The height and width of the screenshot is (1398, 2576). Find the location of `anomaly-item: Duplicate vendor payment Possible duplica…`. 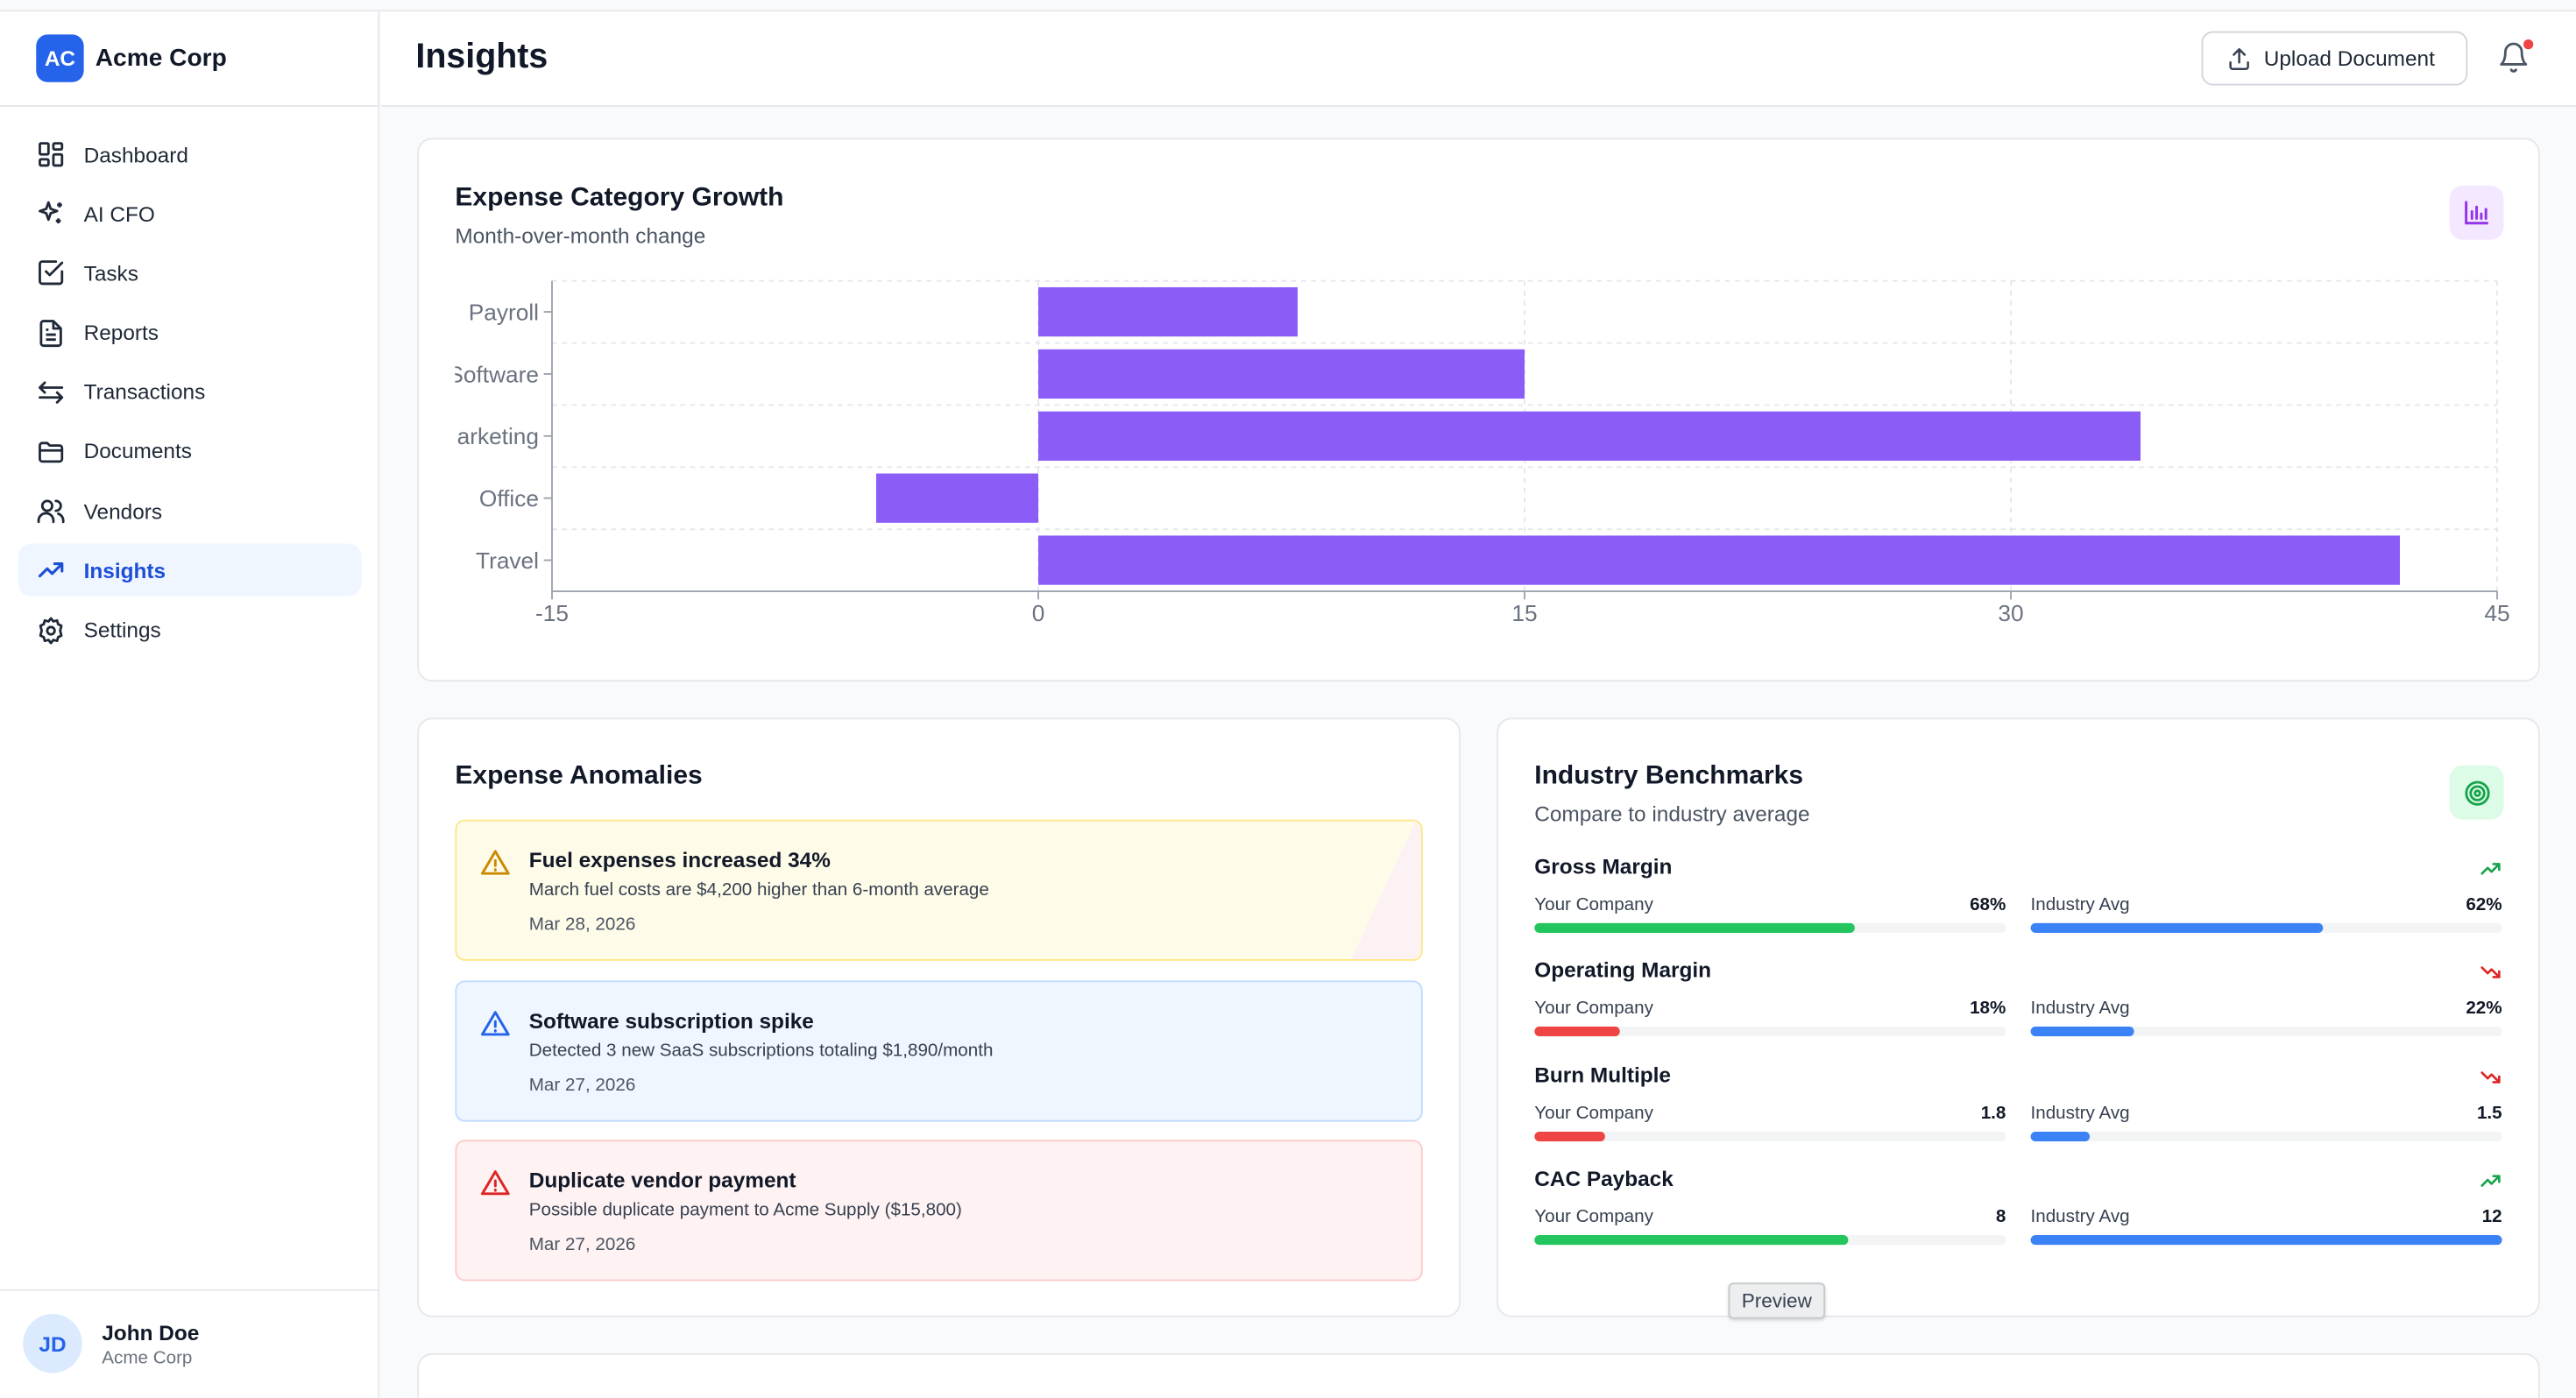

anomaly-item: Duplicate vendor payment Possible duplica… is located at coordinates (939, 1211).